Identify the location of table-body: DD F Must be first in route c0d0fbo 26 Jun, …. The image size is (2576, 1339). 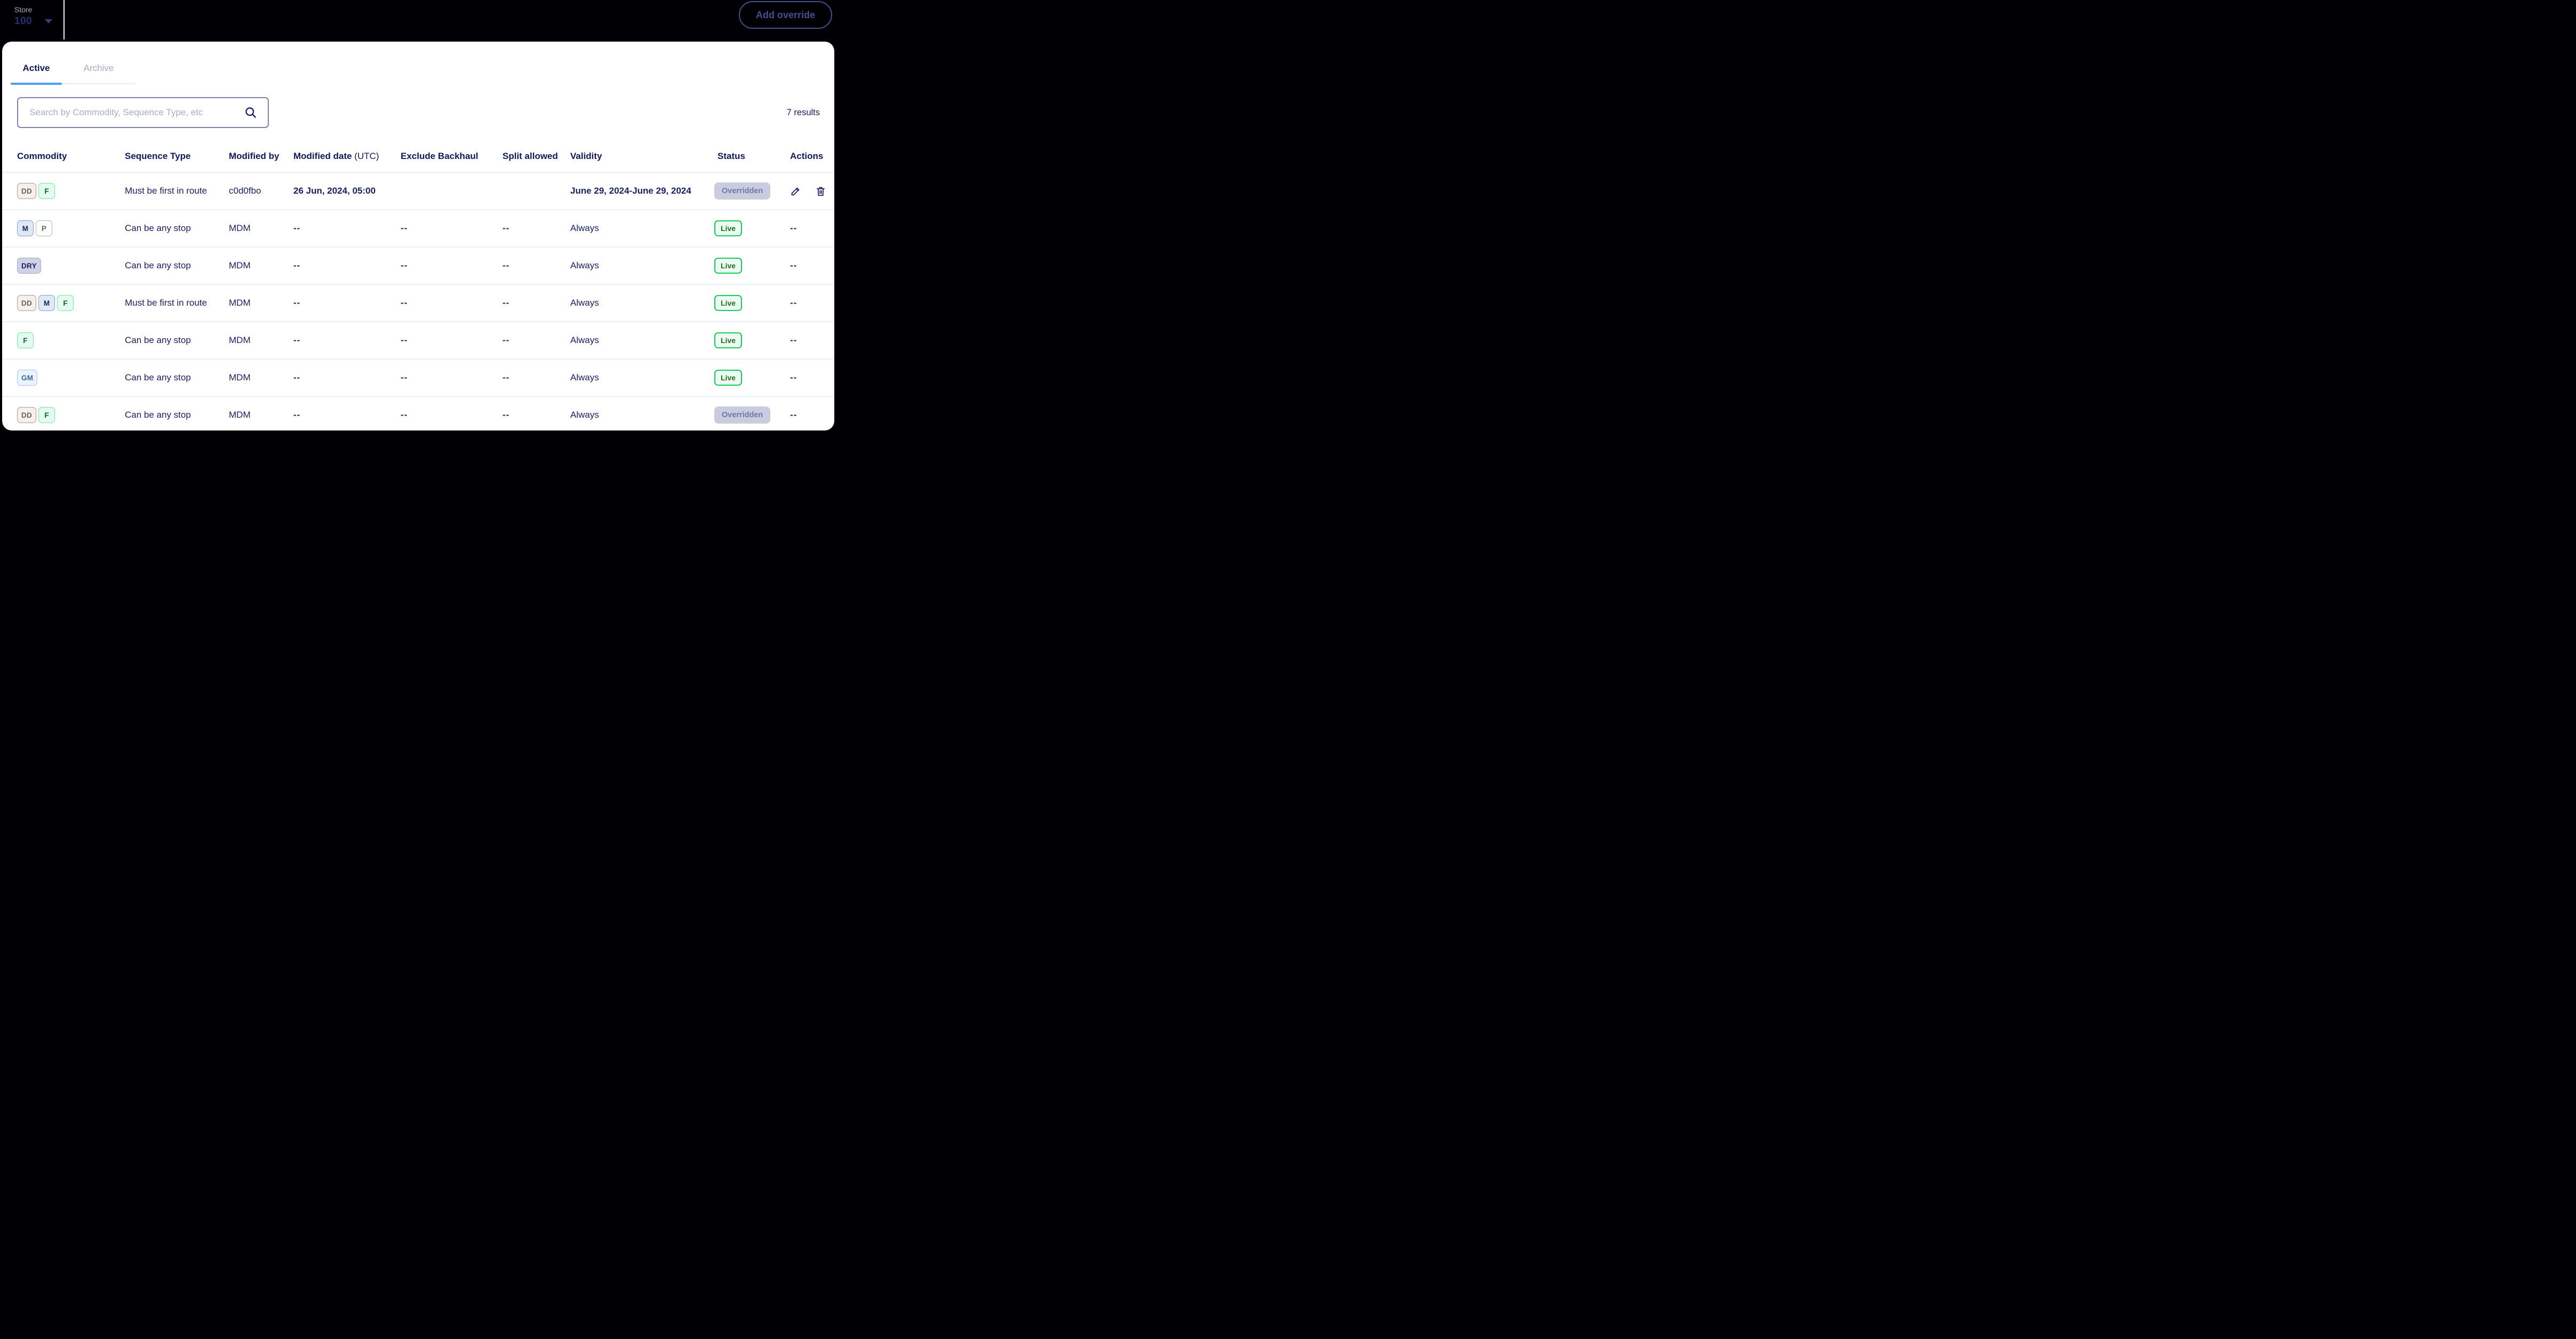
(418, 302).